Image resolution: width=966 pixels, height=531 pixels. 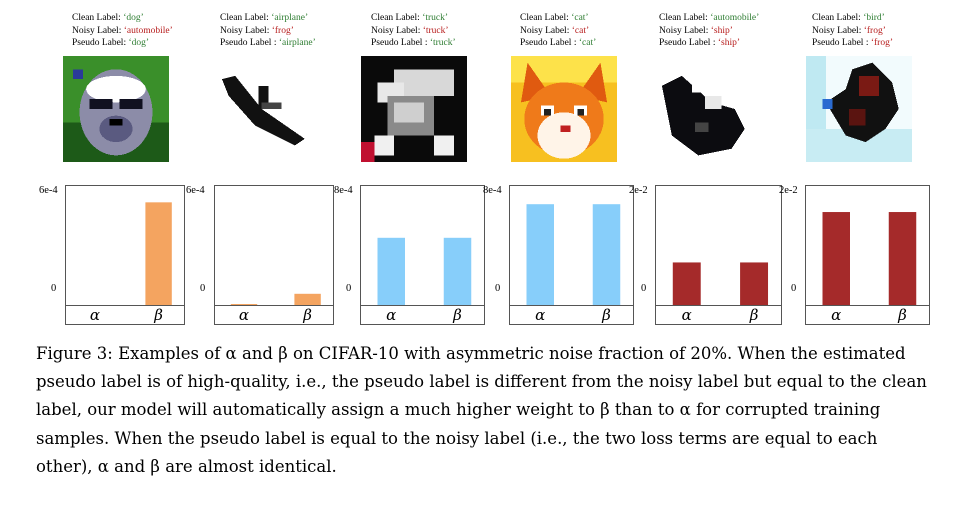 I want to click on clean-label-row: Clean Label: ‘dog’, so click(x=122, y=18).